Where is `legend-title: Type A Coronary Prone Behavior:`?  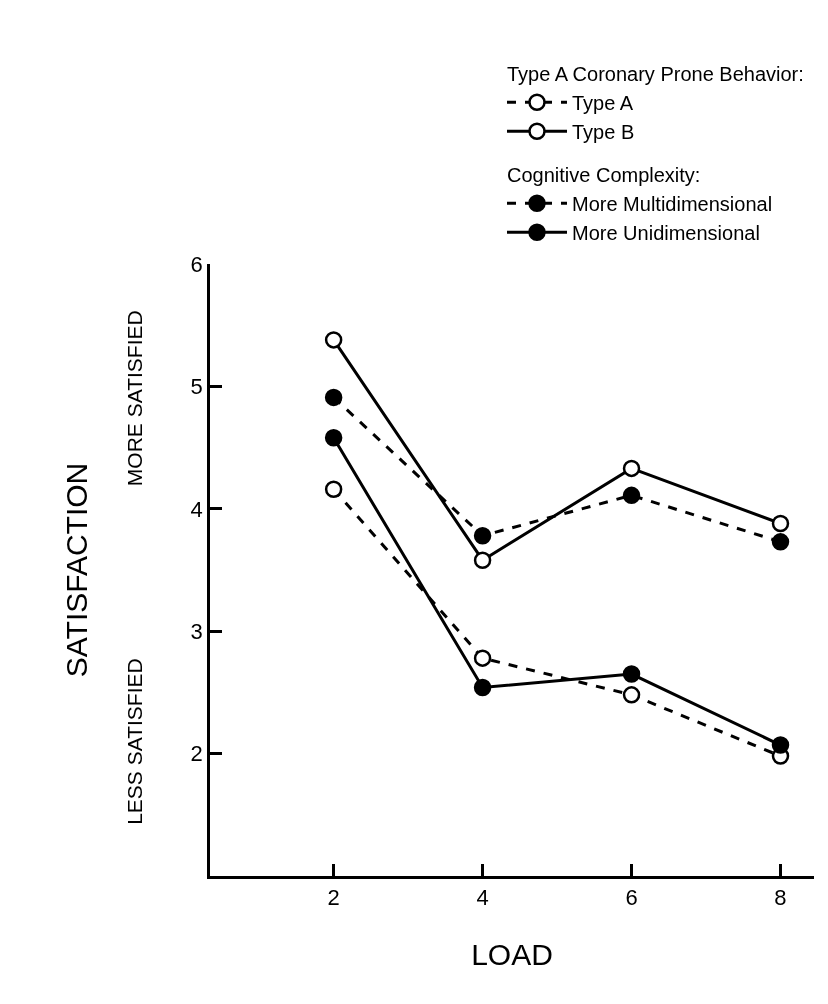
legend-title: Type A Coronary Prone Behavior: is located at coordinates (655, 74).